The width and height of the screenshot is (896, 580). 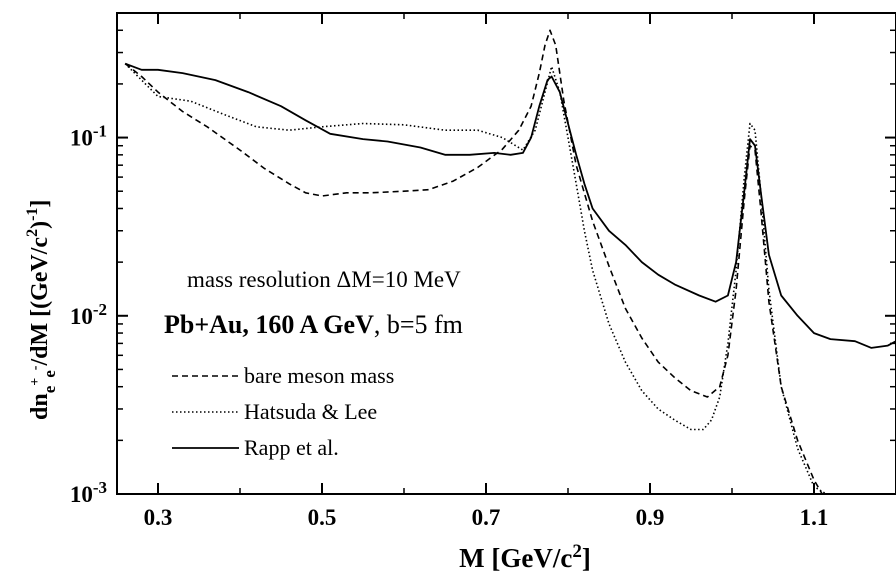 I want to click on x-tick-label: 0.9, so click(x=650, y=517).